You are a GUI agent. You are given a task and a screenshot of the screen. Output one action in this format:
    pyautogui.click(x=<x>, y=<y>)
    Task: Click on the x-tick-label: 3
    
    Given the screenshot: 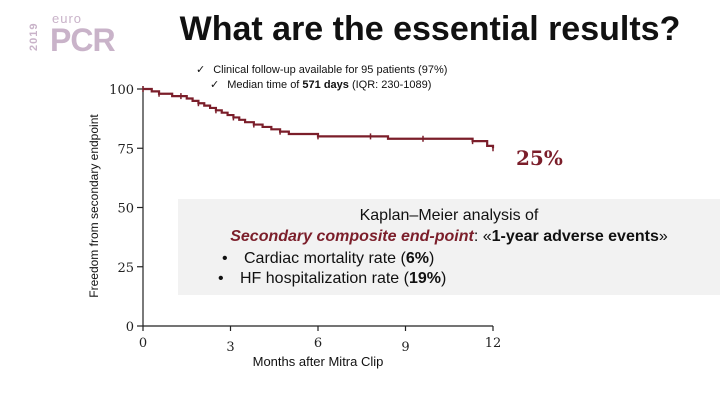 What is the action you would take?
    pyautogui.click(x=230, y=347)
    